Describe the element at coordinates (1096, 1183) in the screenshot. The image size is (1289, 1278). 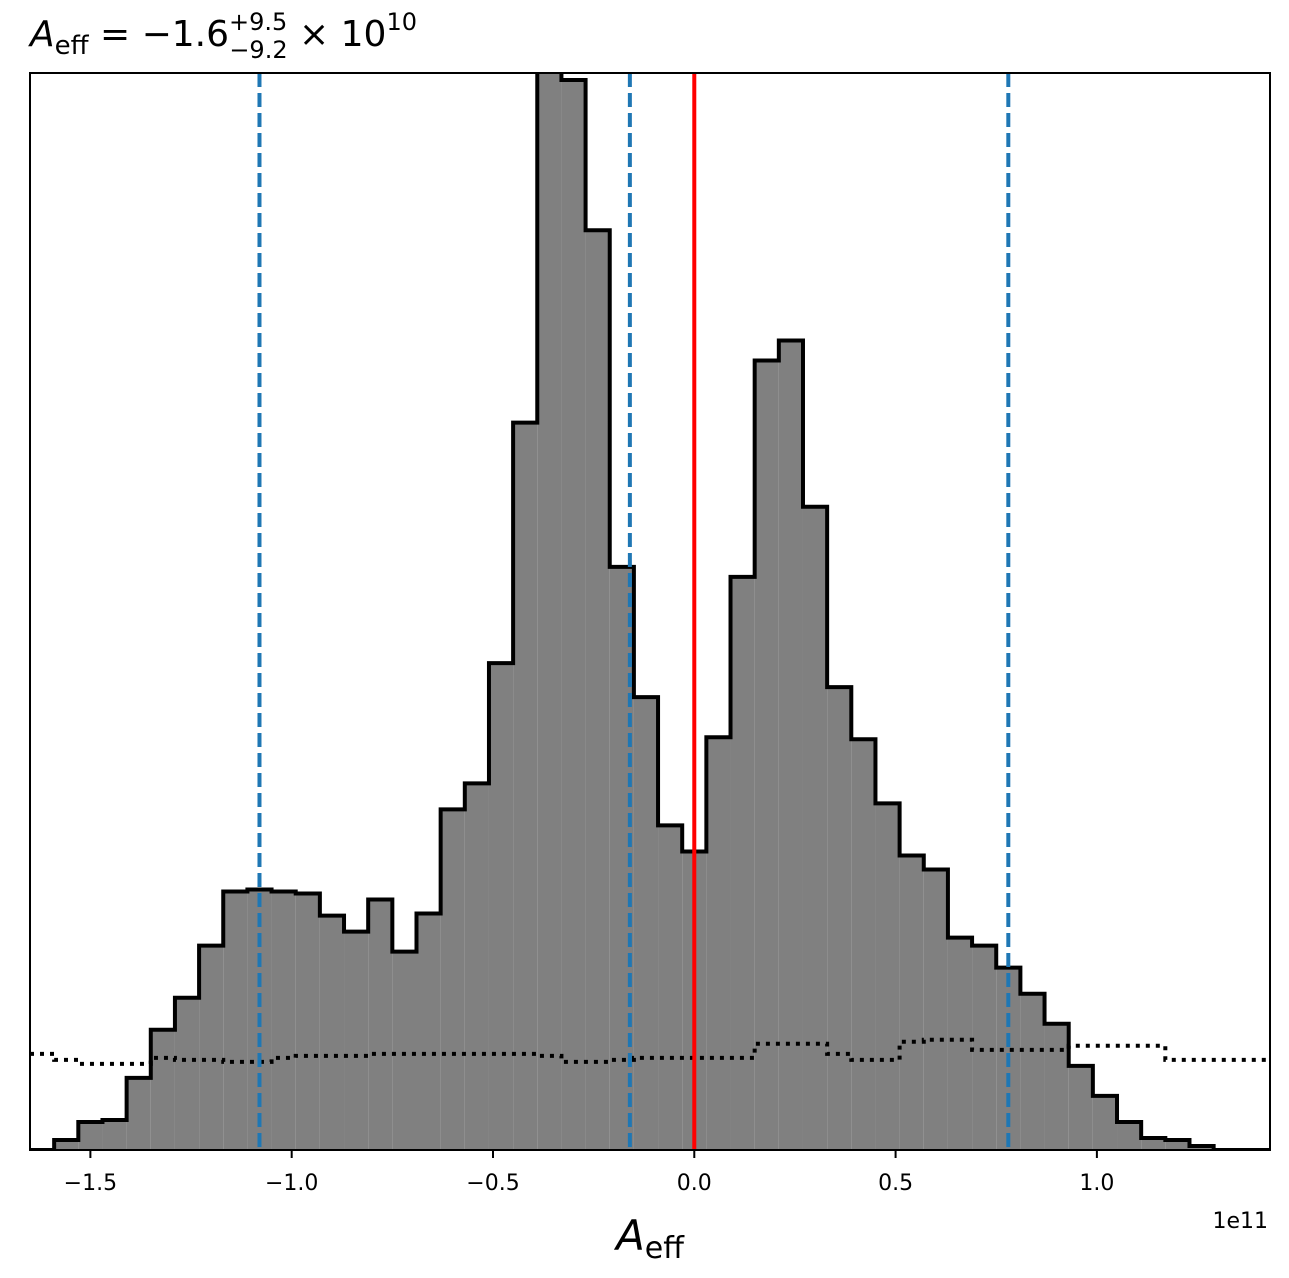
I see `x-tick-label: 1.0` at that location.